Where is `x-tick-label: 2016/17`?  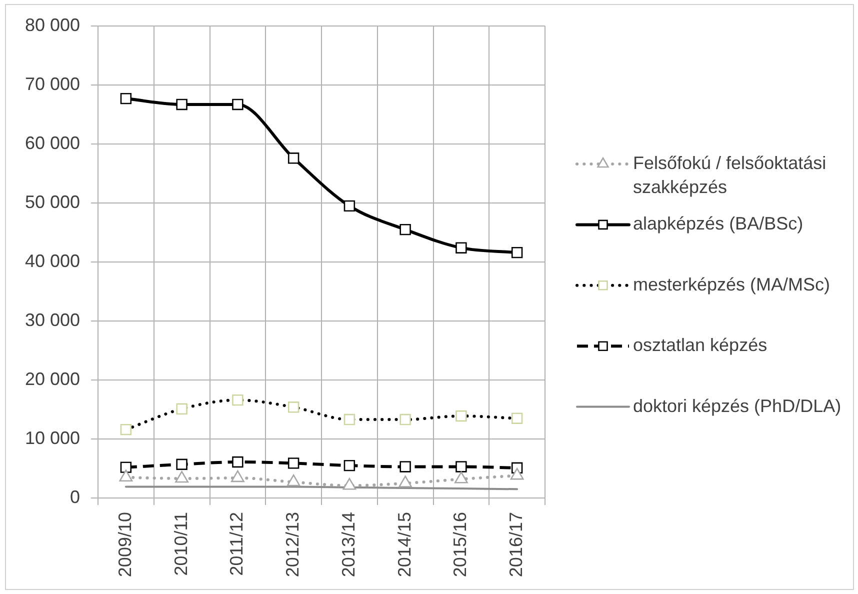 x-tick-label: 2016/17 is located at coordinates (516, 545).